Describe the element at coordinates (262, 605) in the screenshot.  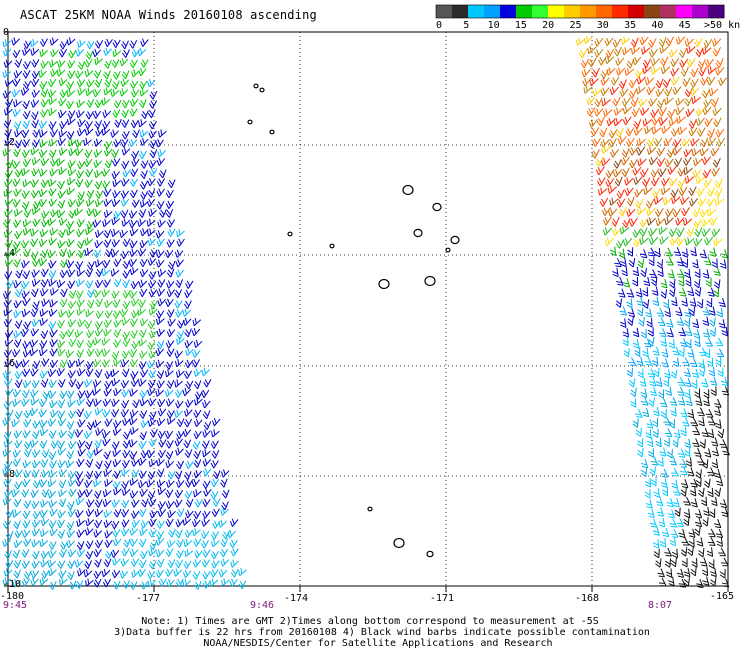
I see `time-mid: 9:46` at that location.